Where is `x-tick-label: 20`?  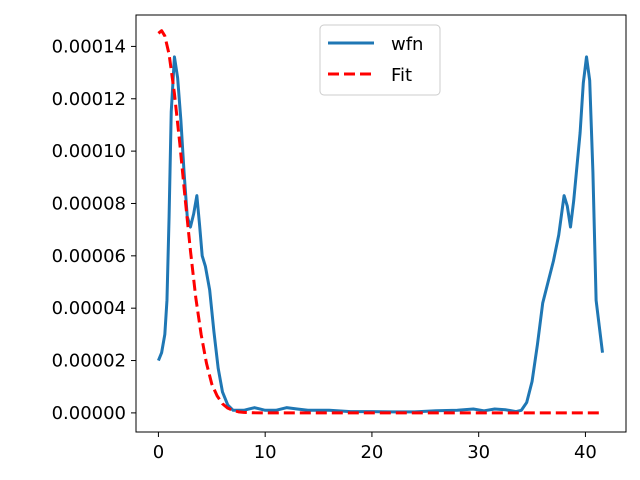 x-tick-label: 20 is located at coordinates (371, 452).